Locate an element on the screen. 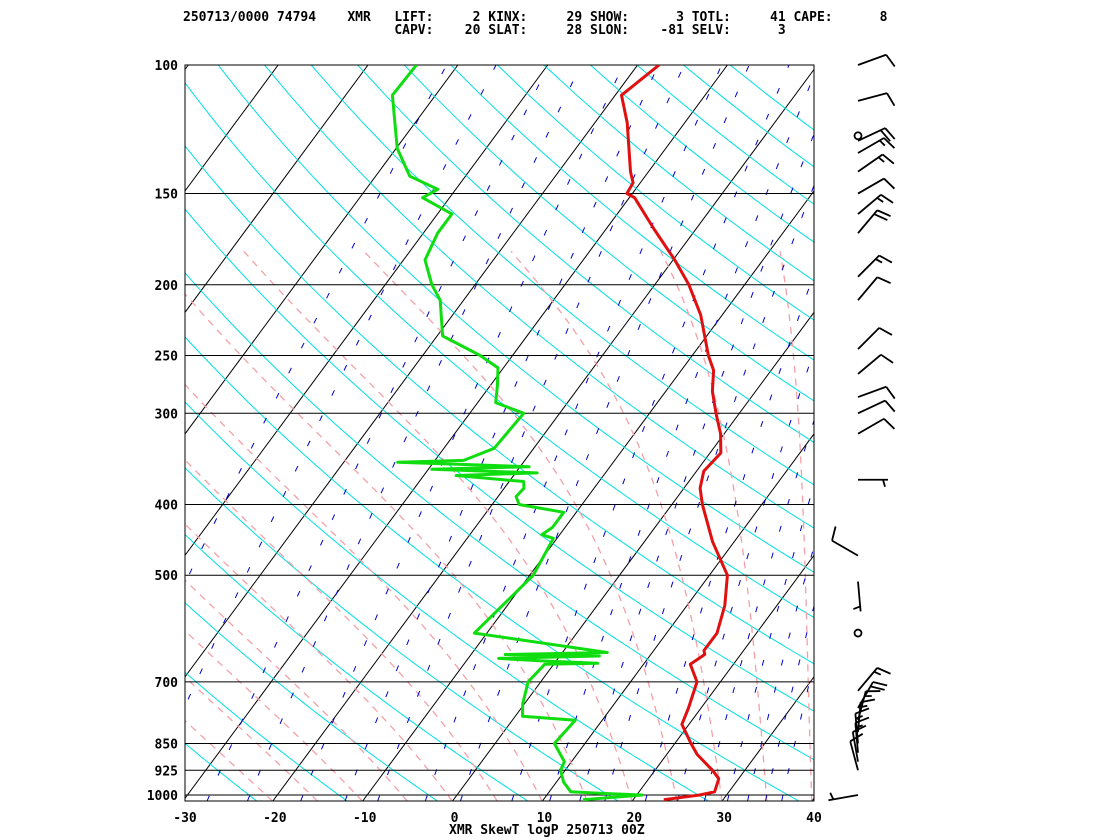  temperature-tick-label: 0 is located at coordinates (455, 818).